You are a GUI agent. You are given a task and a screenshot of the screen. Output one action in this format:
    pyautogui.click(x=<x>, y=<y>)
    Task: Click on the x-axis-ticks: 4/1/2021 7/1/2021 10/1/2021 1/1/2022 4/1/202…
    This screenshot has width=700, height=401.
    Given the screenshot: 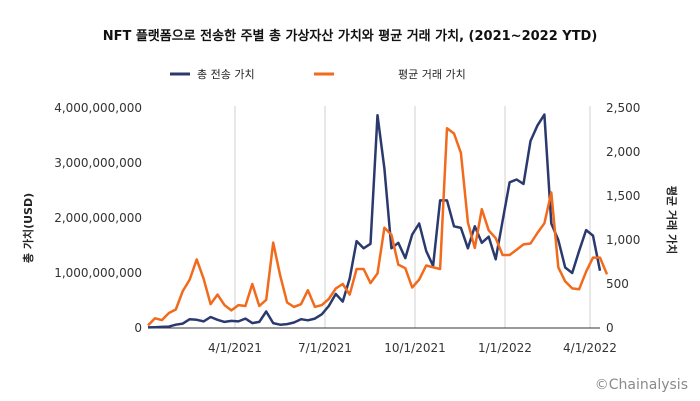 What is the action you would take?
    pyautogui.click(x=412, y=348)
    